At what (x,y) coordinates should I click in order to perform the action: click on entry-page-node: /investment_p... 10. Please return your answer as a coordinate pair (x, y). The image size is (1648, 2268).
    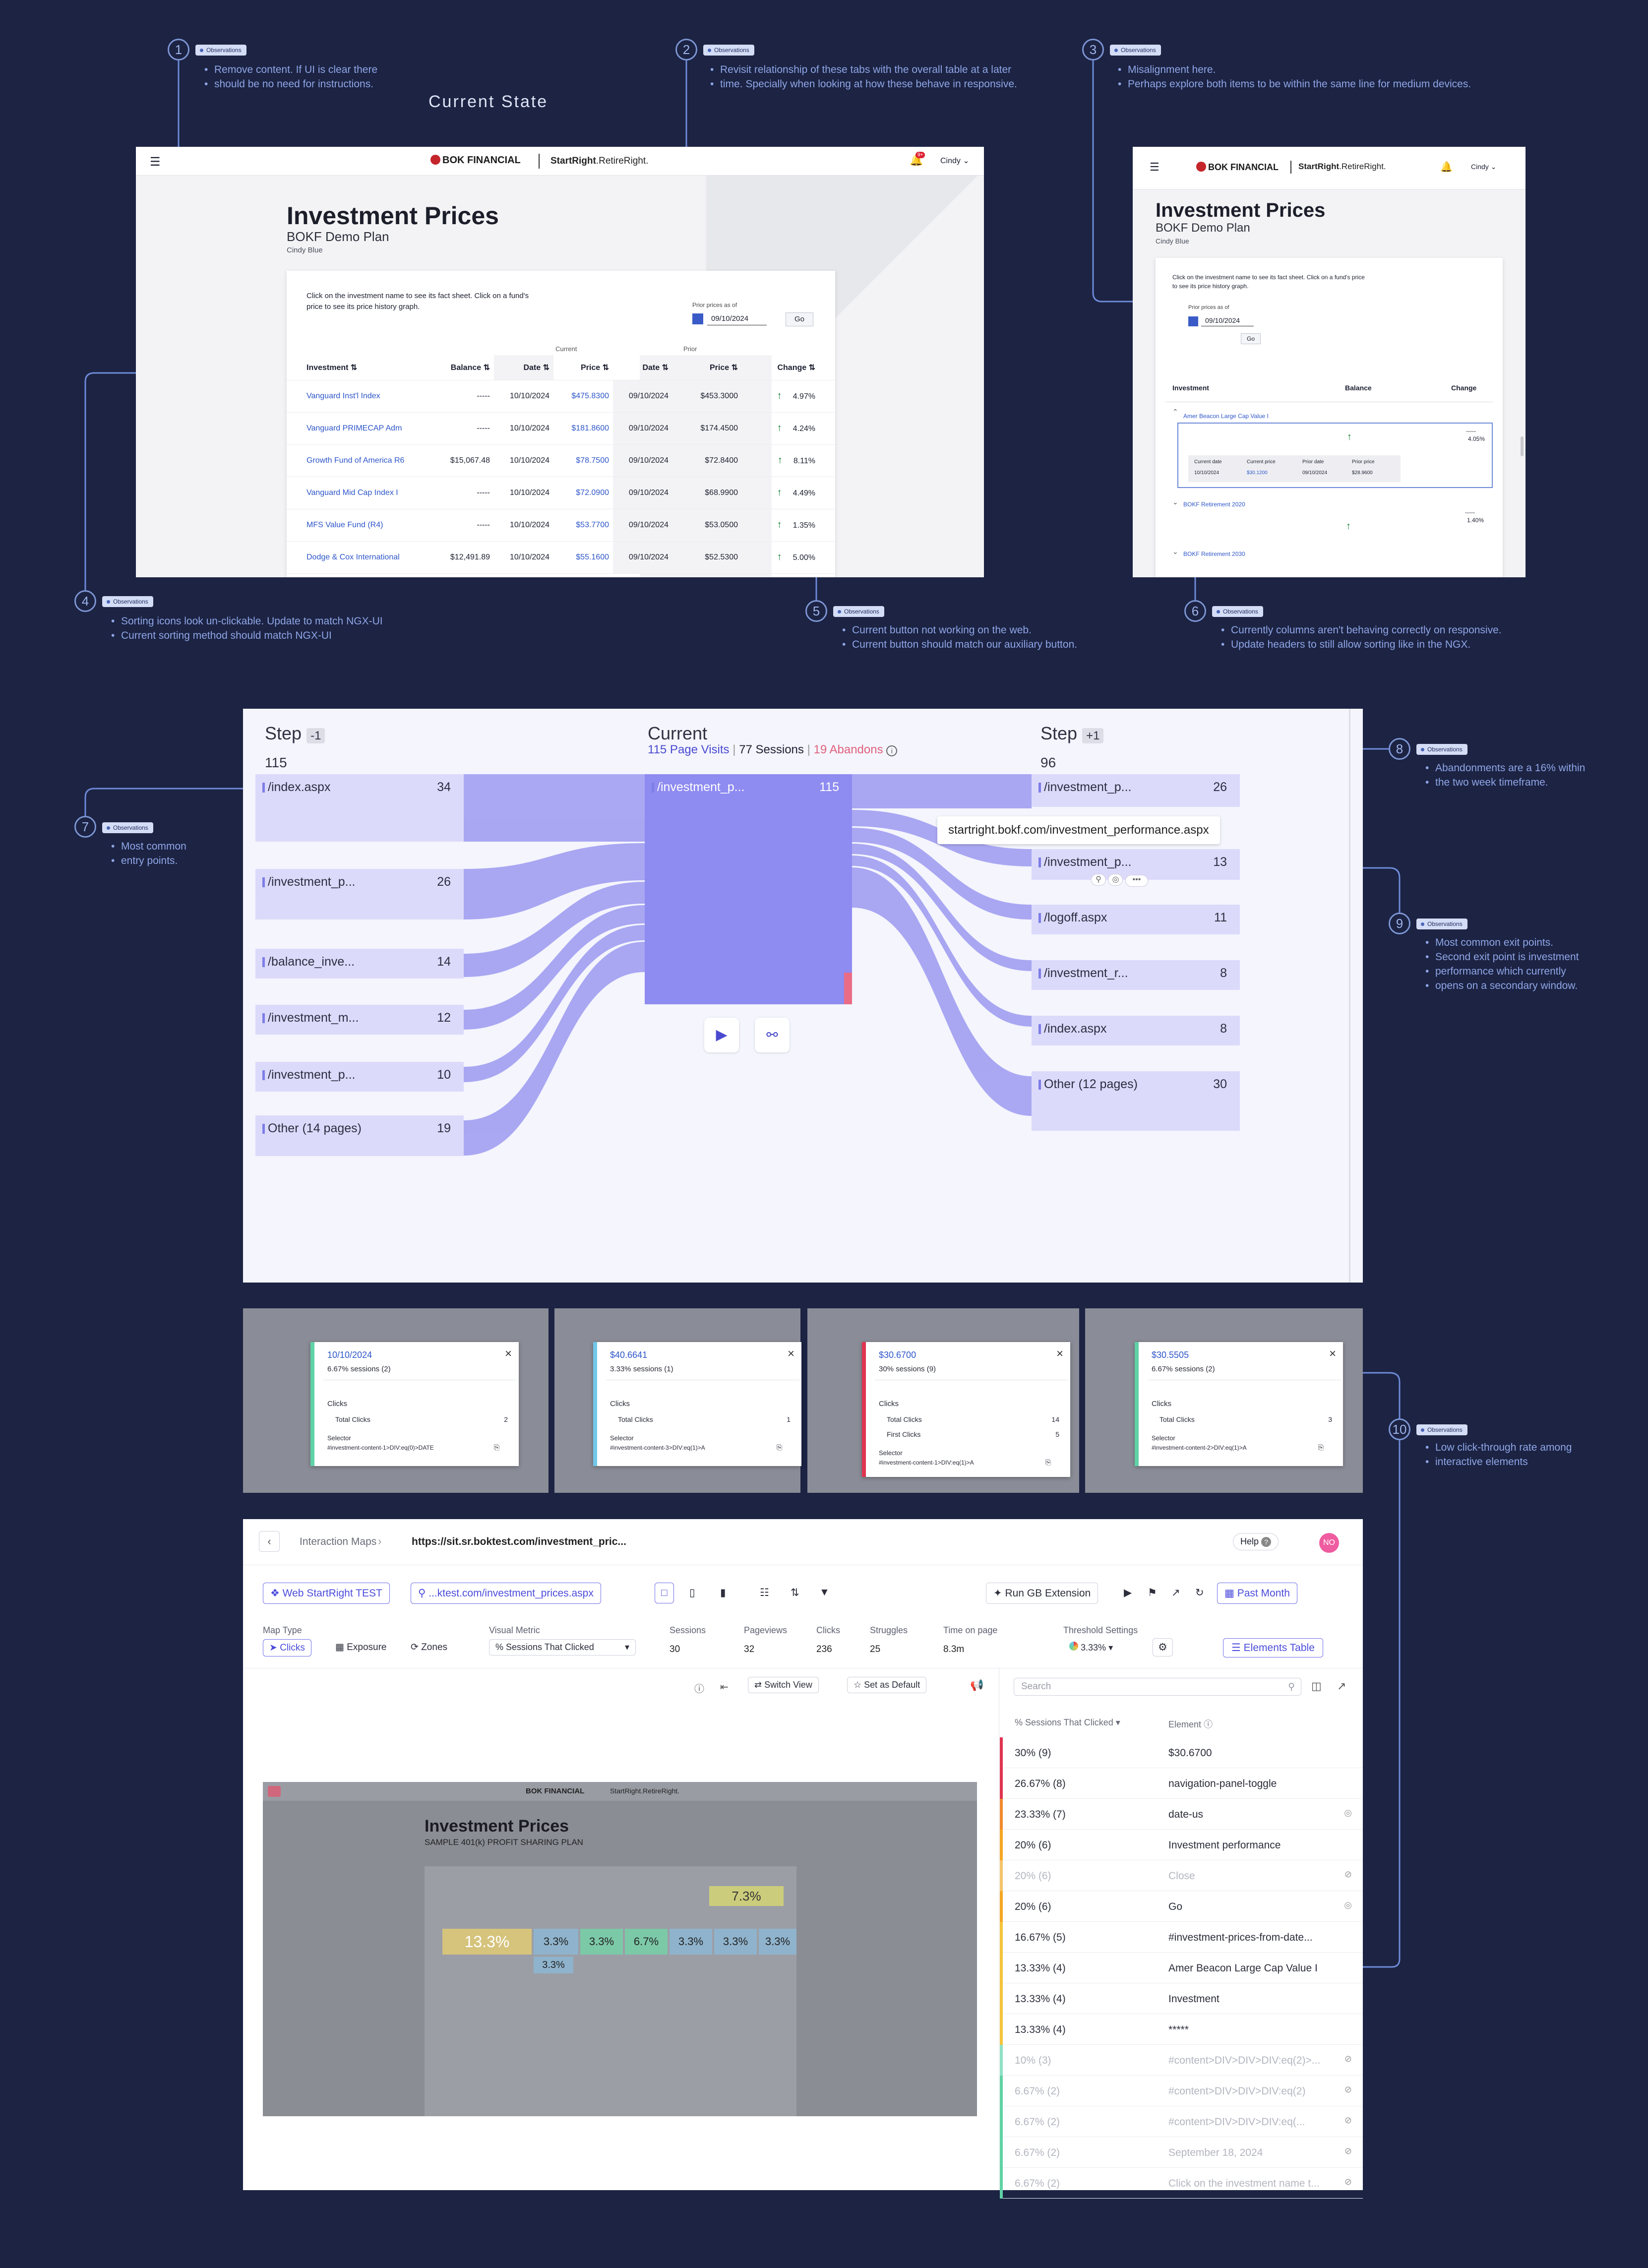
    Looking at the image, I should click on (359, 1077).